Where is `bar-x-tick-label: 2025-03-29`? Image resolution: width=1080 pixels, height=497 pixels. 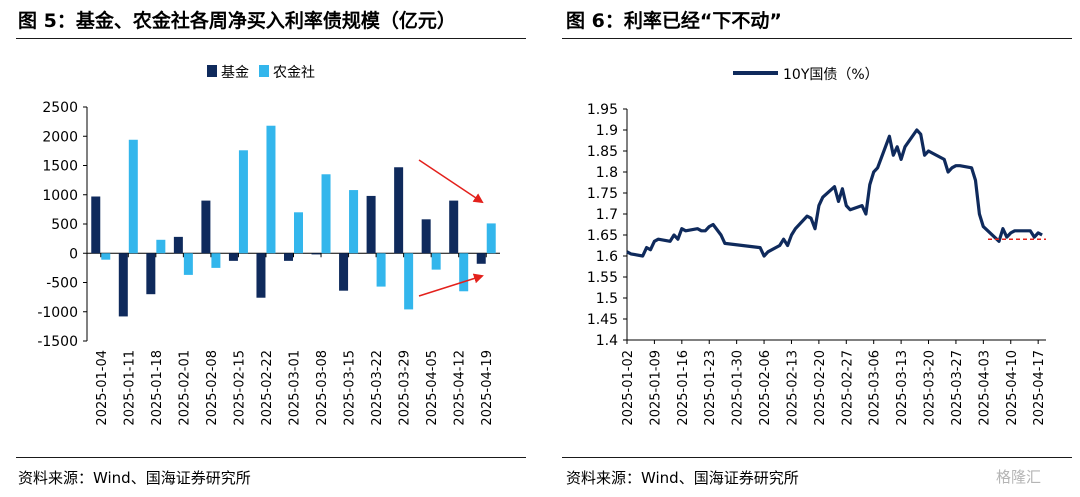
bar-x-tick-label: 2025-03-29 is located at coordinates (405, 388).